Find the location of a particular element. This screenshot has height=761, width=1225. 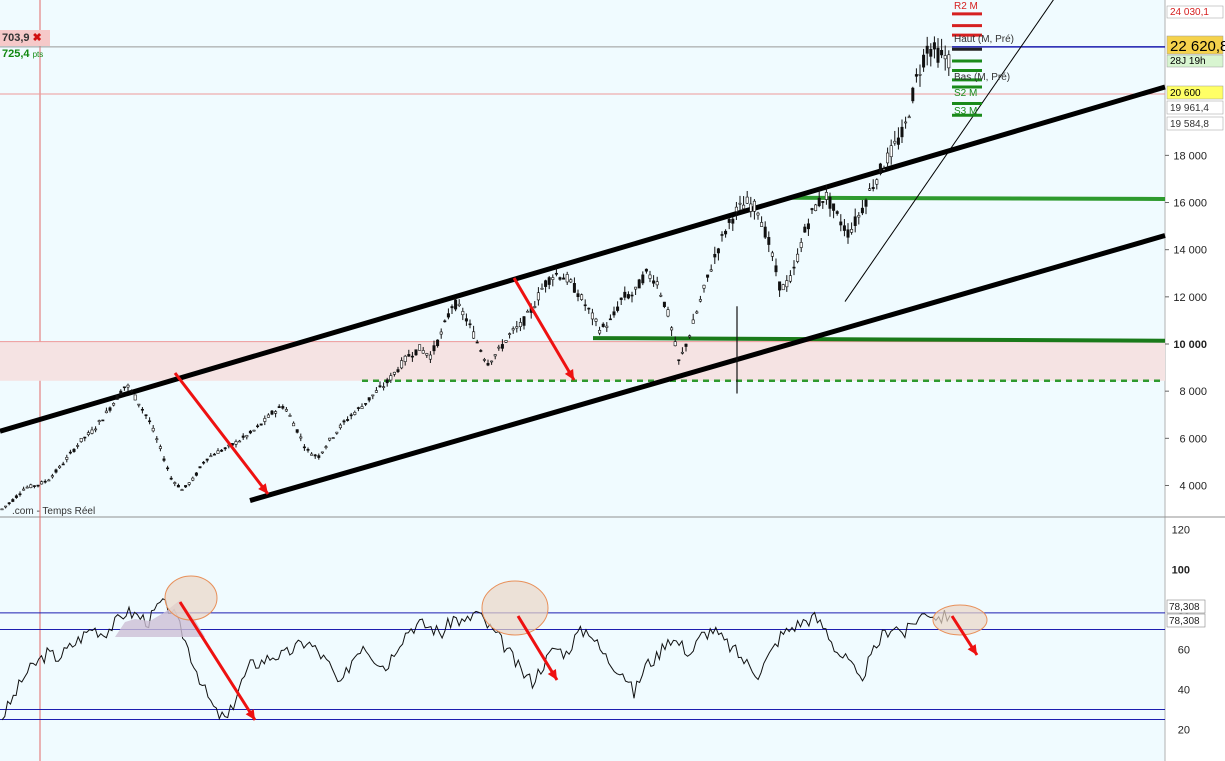

rsi-tag-text: 78,308 is located at coordinates (1184, 607).